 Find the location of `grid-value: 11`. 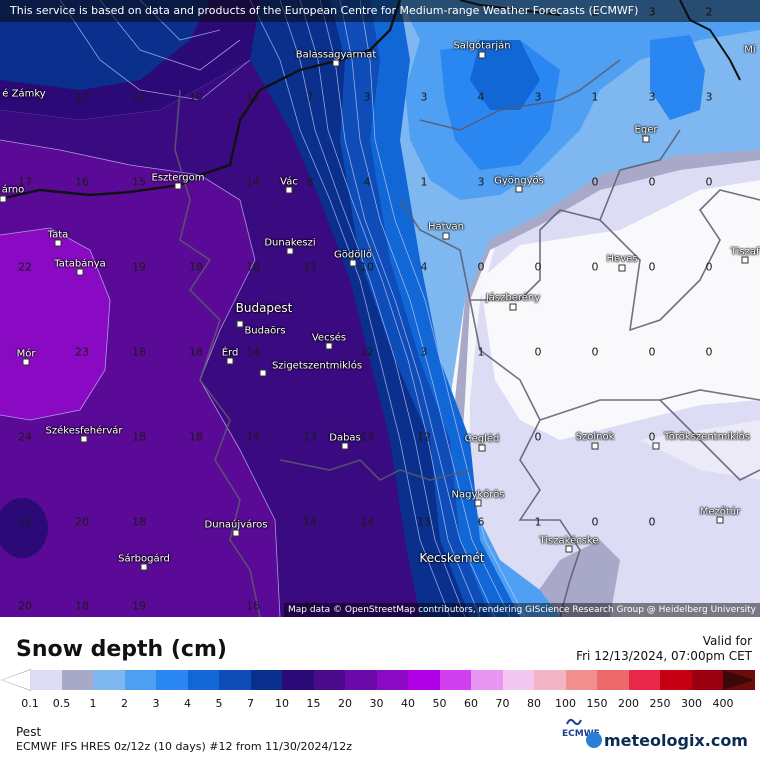

grid-value: 11 is located at coordinates (310, 267).